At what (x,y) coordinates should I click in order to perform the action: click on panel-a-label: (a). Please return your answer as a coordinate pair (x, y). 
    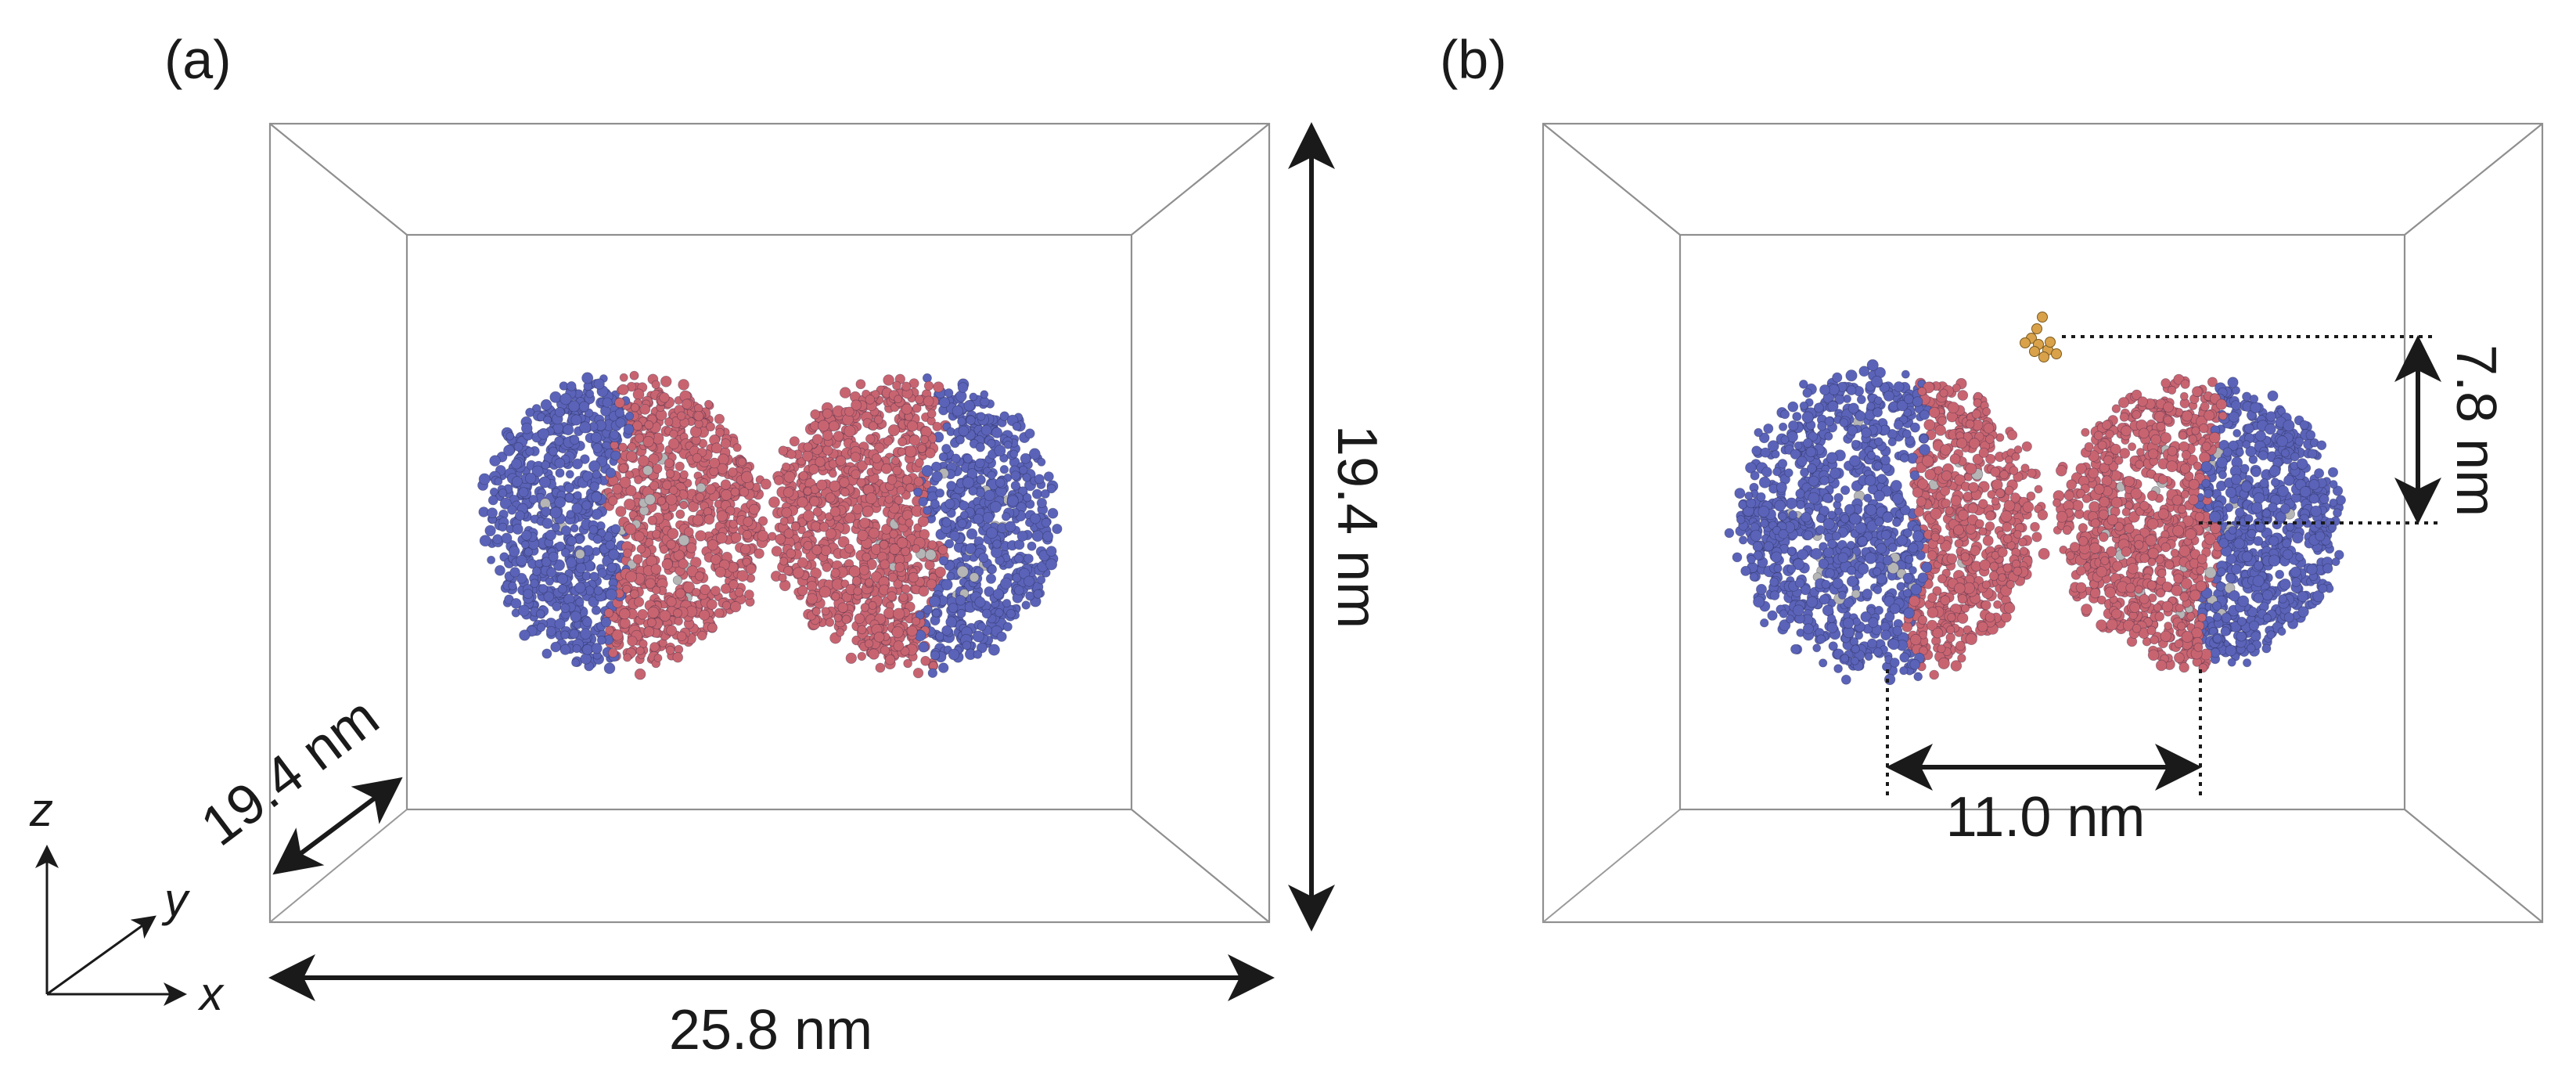
    Looking at the image, I should click on (198, 59).